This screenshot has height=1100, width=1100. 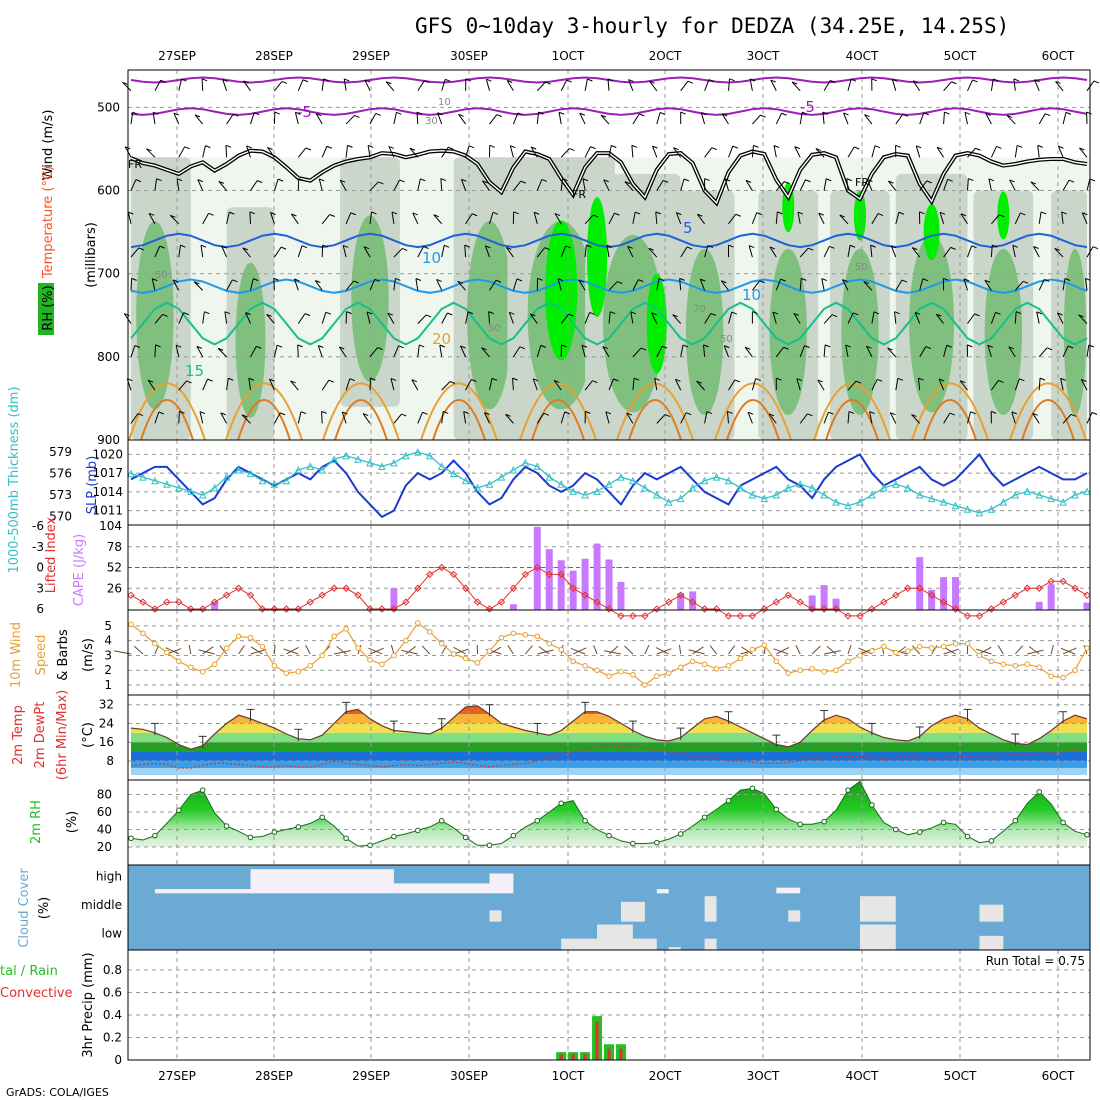 What do you see at coordinates (568, 56) in the screenshot?
I see `top-date-label: 1OCT` at bounding box center [568, 56].